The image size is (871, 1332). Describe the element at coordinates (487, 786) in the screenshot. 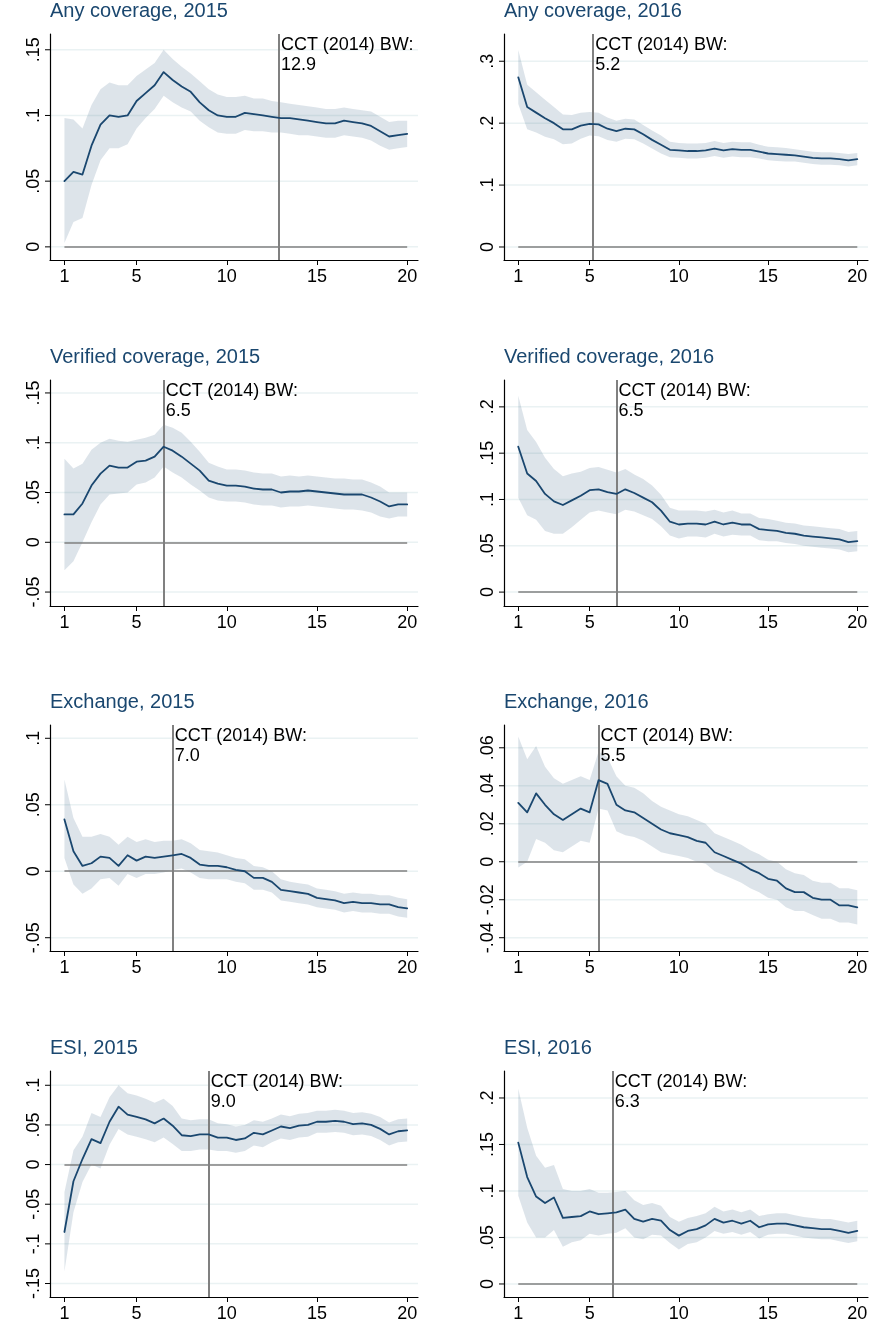

I see `y-tick-label: .04` at that location.